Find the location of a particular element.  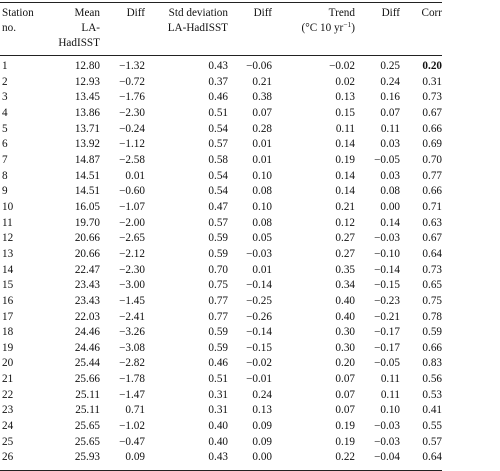

table-cell: −2.41 is located at coordinates (132, 316).